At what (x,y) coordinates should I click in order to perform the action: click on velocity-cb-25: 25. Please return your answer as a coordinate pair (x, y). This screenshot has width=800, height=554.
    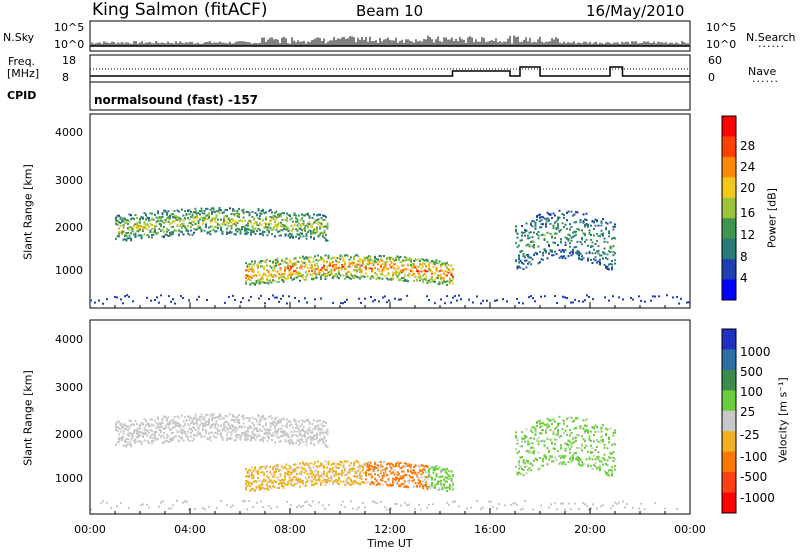
    Looking at the image, I should click on (748, 412).